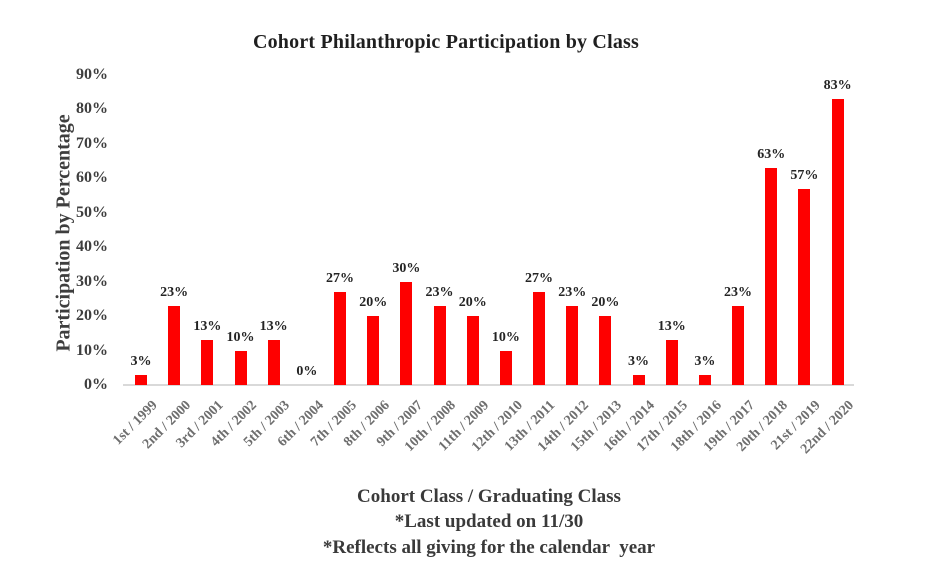 The width and height of the screenshot is (931, 570). Describe the element at coordinates (92, 109) in the screenshot. I see `y-tick-label: 80%` at that location.